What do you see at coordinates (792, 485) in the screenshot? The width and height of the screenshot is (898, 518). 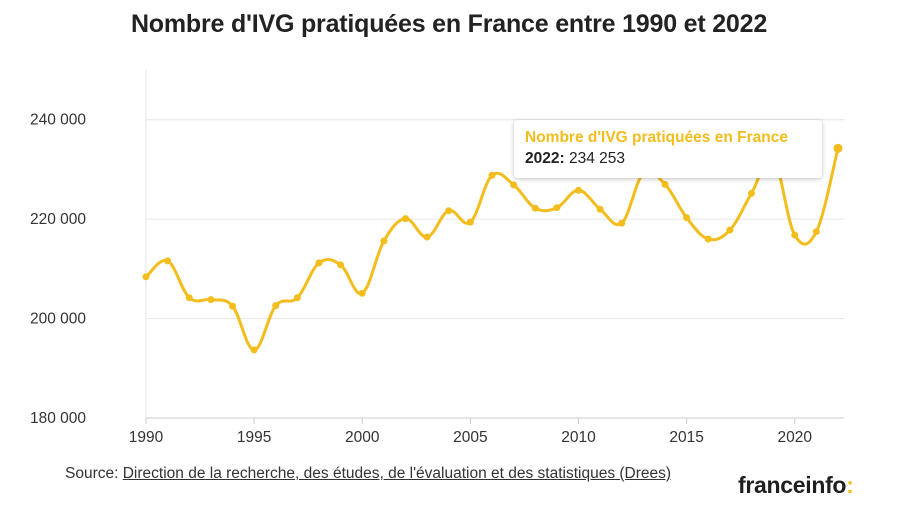 I see `logo-text: franceinfo` at bounding box center [792, 485].